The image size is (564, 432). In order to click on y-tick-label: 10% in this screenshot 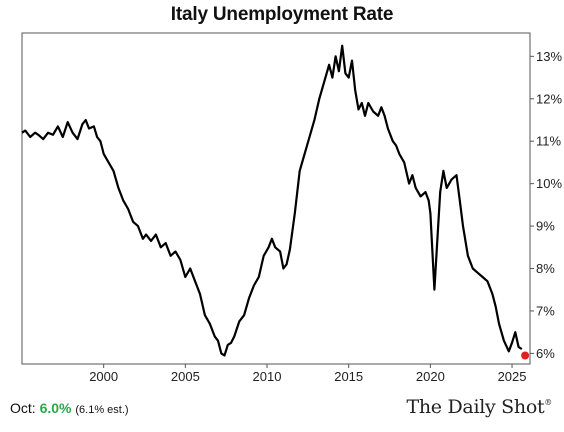, I will do `click(549, 183)`.